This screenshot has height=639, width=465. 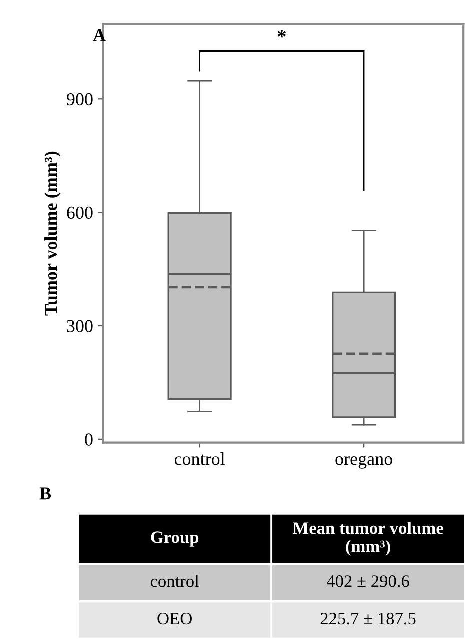 What do you see at coordinates (80, 213) in the screenshot?
I see `y-tick-label: 600` at bounding box center [80, 213].